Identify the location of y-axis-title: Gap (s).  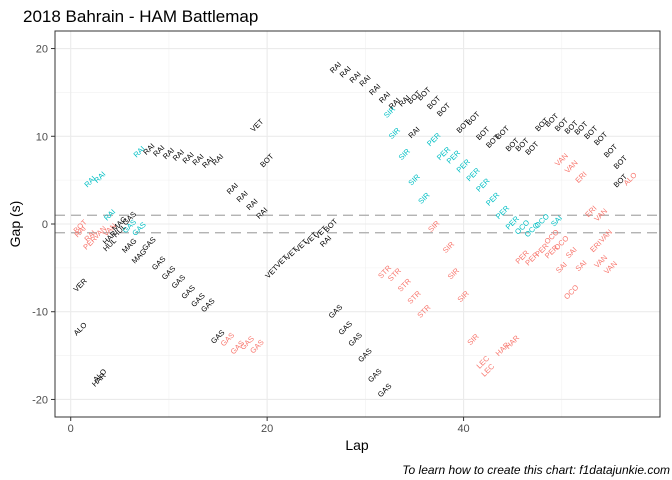
(15, 224).